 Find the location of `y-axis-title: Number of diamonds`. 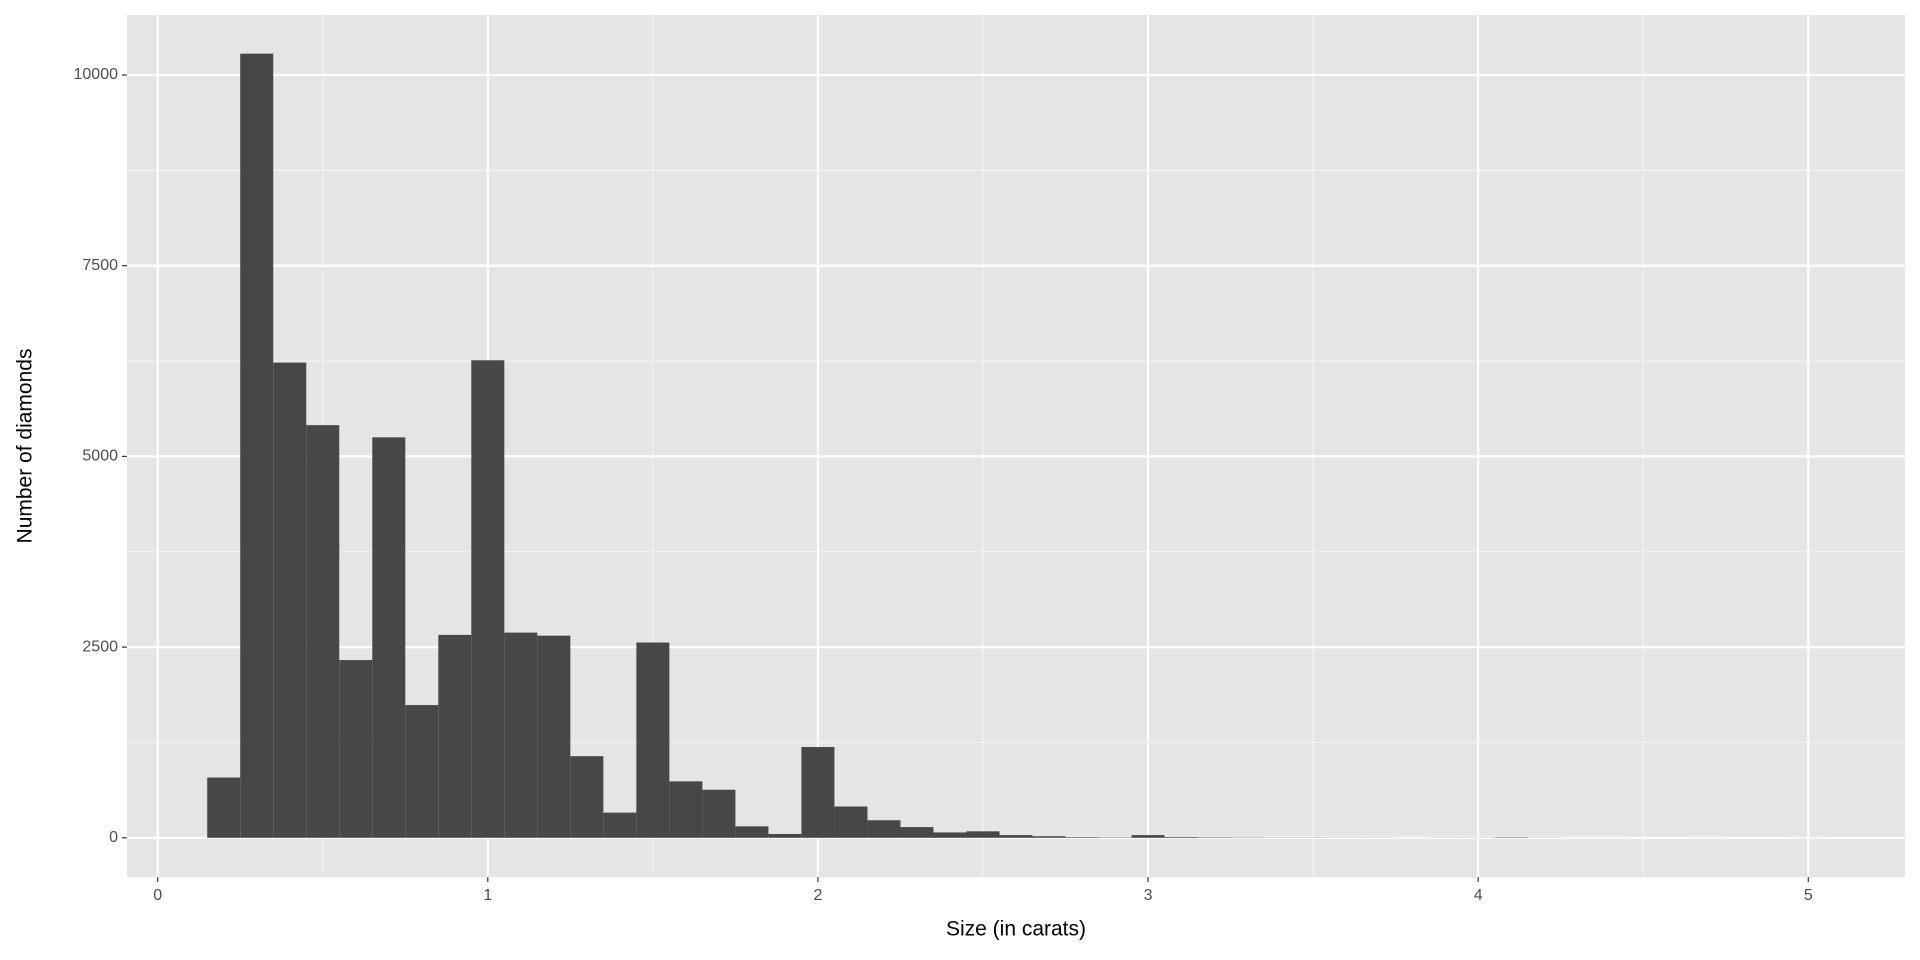

y-axis-title: Number of diamonds is located at coordinates (25, 446).